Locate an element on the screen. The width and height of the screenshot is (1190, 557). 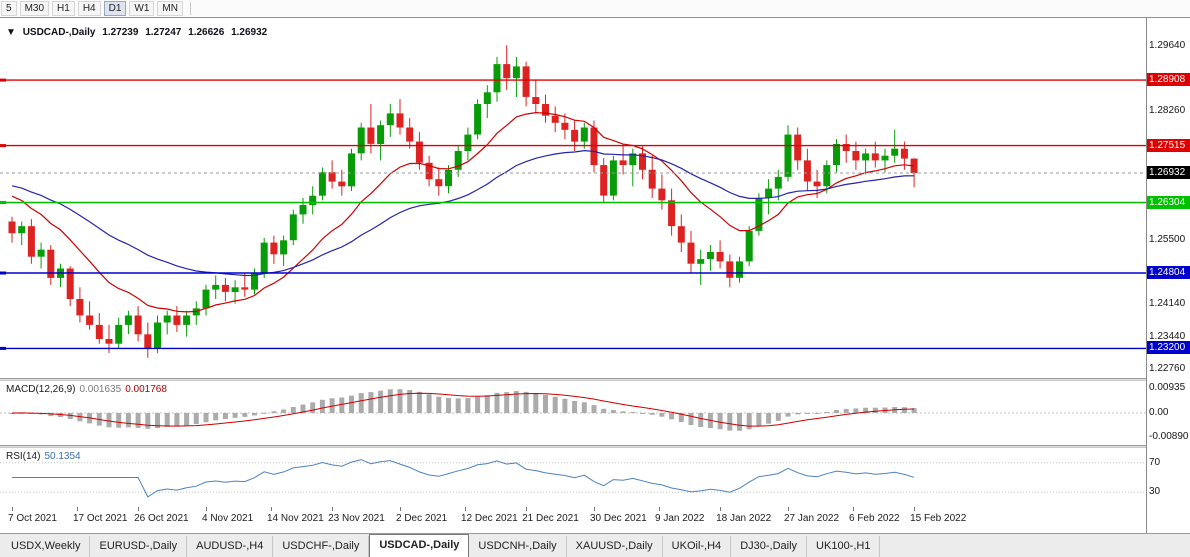
date-label: 2 Dec 2021 is located at coordinates (422, 518).